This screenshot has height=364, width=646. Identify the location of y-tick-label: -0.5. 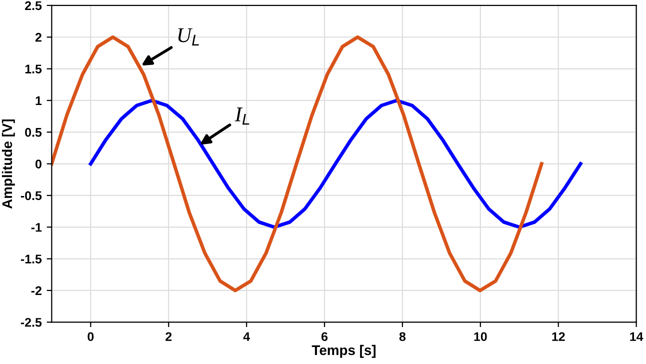
(31, 195).